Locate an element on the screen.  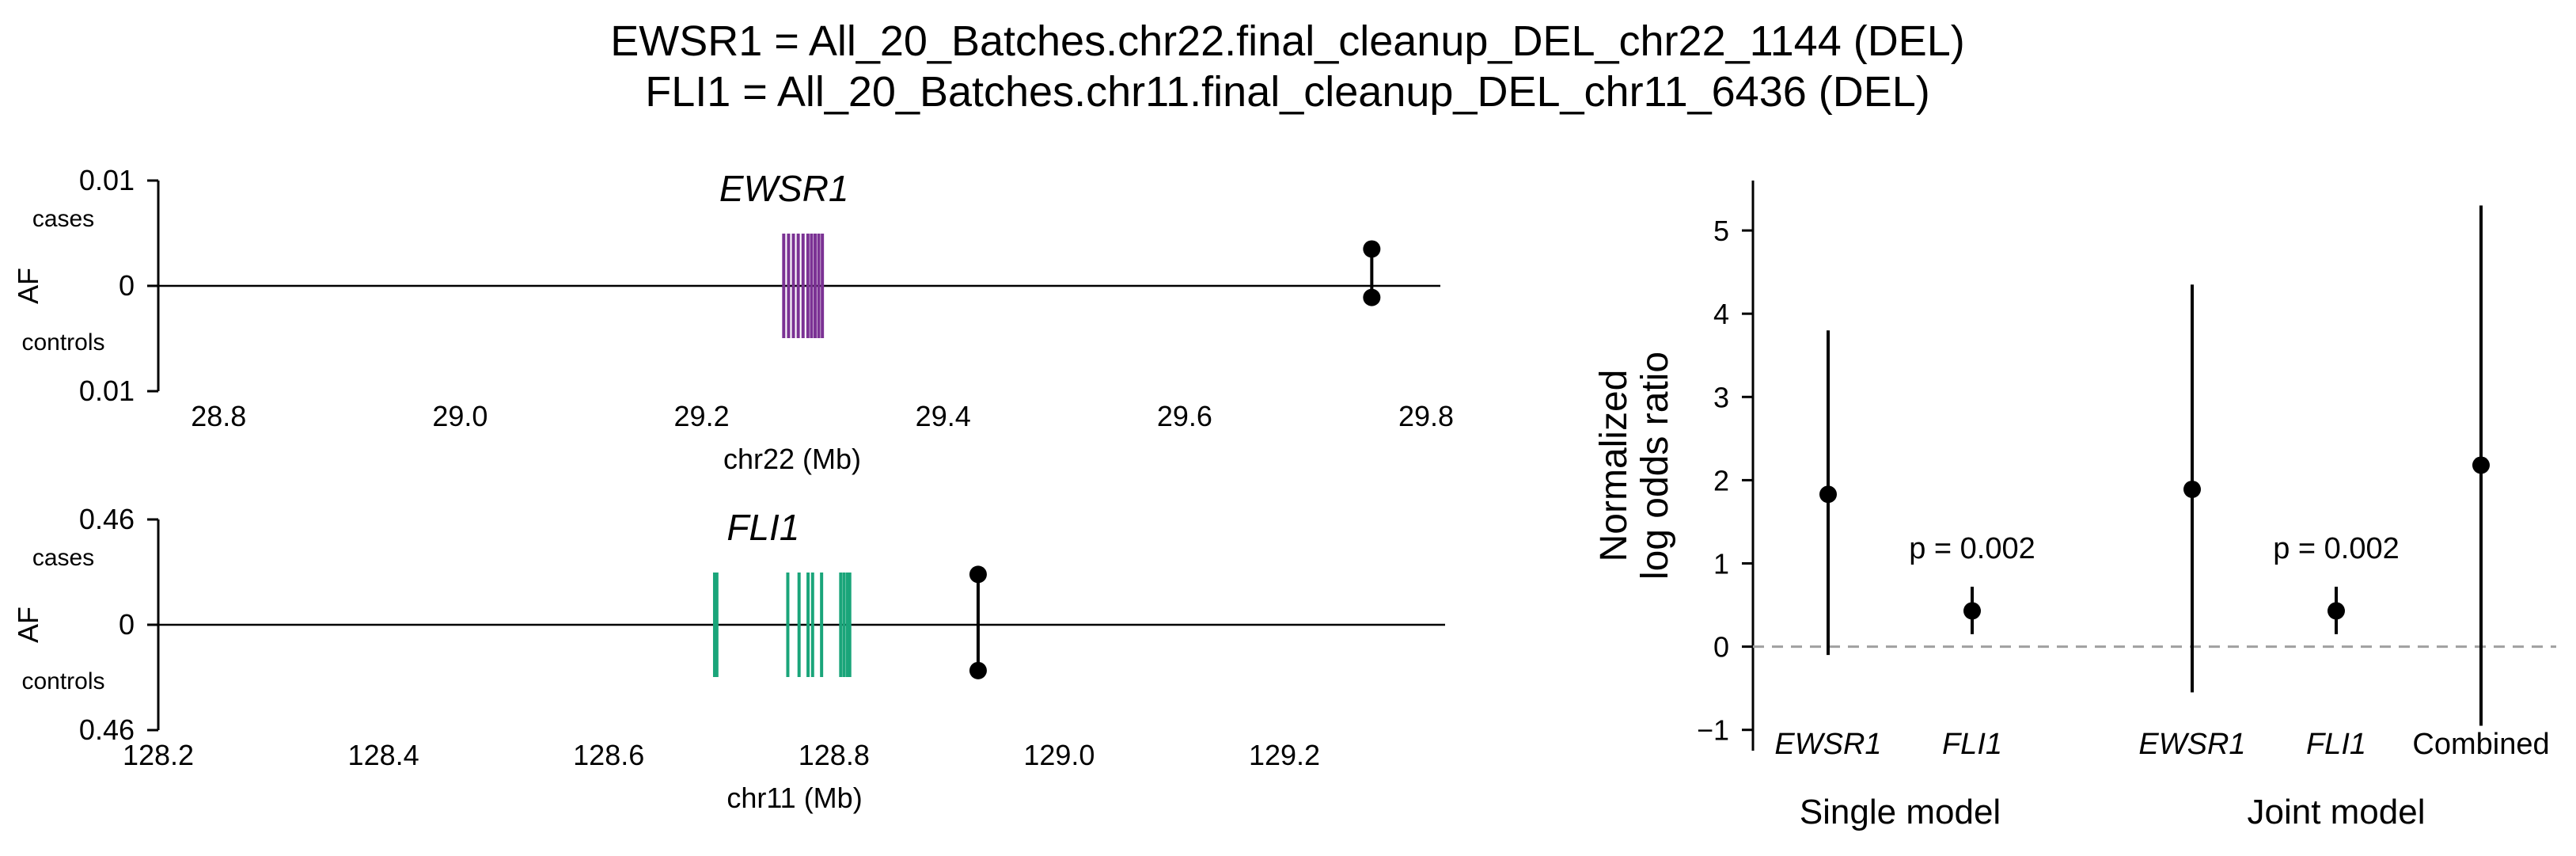
y-tick-label: −1 is located at coordinates (1713, 730).